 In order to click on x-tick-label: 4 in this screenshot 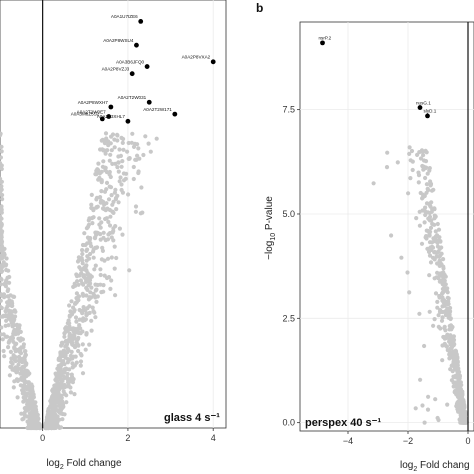, I will do `click(213, 438)`.